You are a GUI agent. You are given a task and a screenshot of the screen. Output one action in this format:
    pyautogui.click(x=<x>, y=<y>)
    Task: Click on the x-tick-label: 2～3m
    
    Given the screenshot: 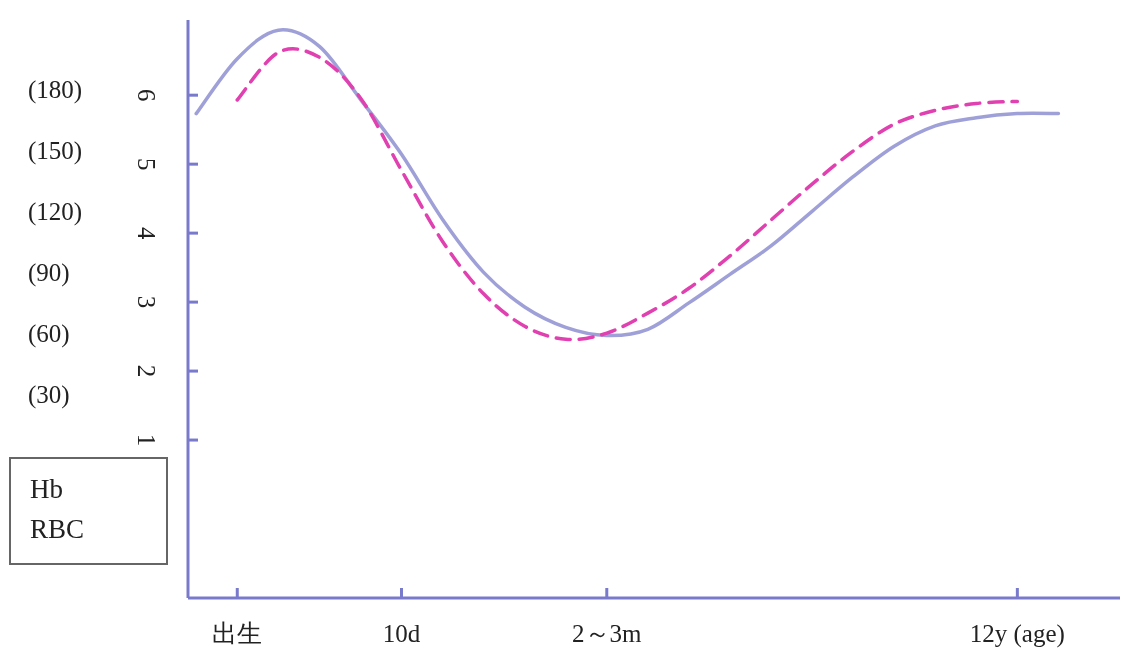 What is the action you would take?
    pyautogui.click(x=607, y=633)
    